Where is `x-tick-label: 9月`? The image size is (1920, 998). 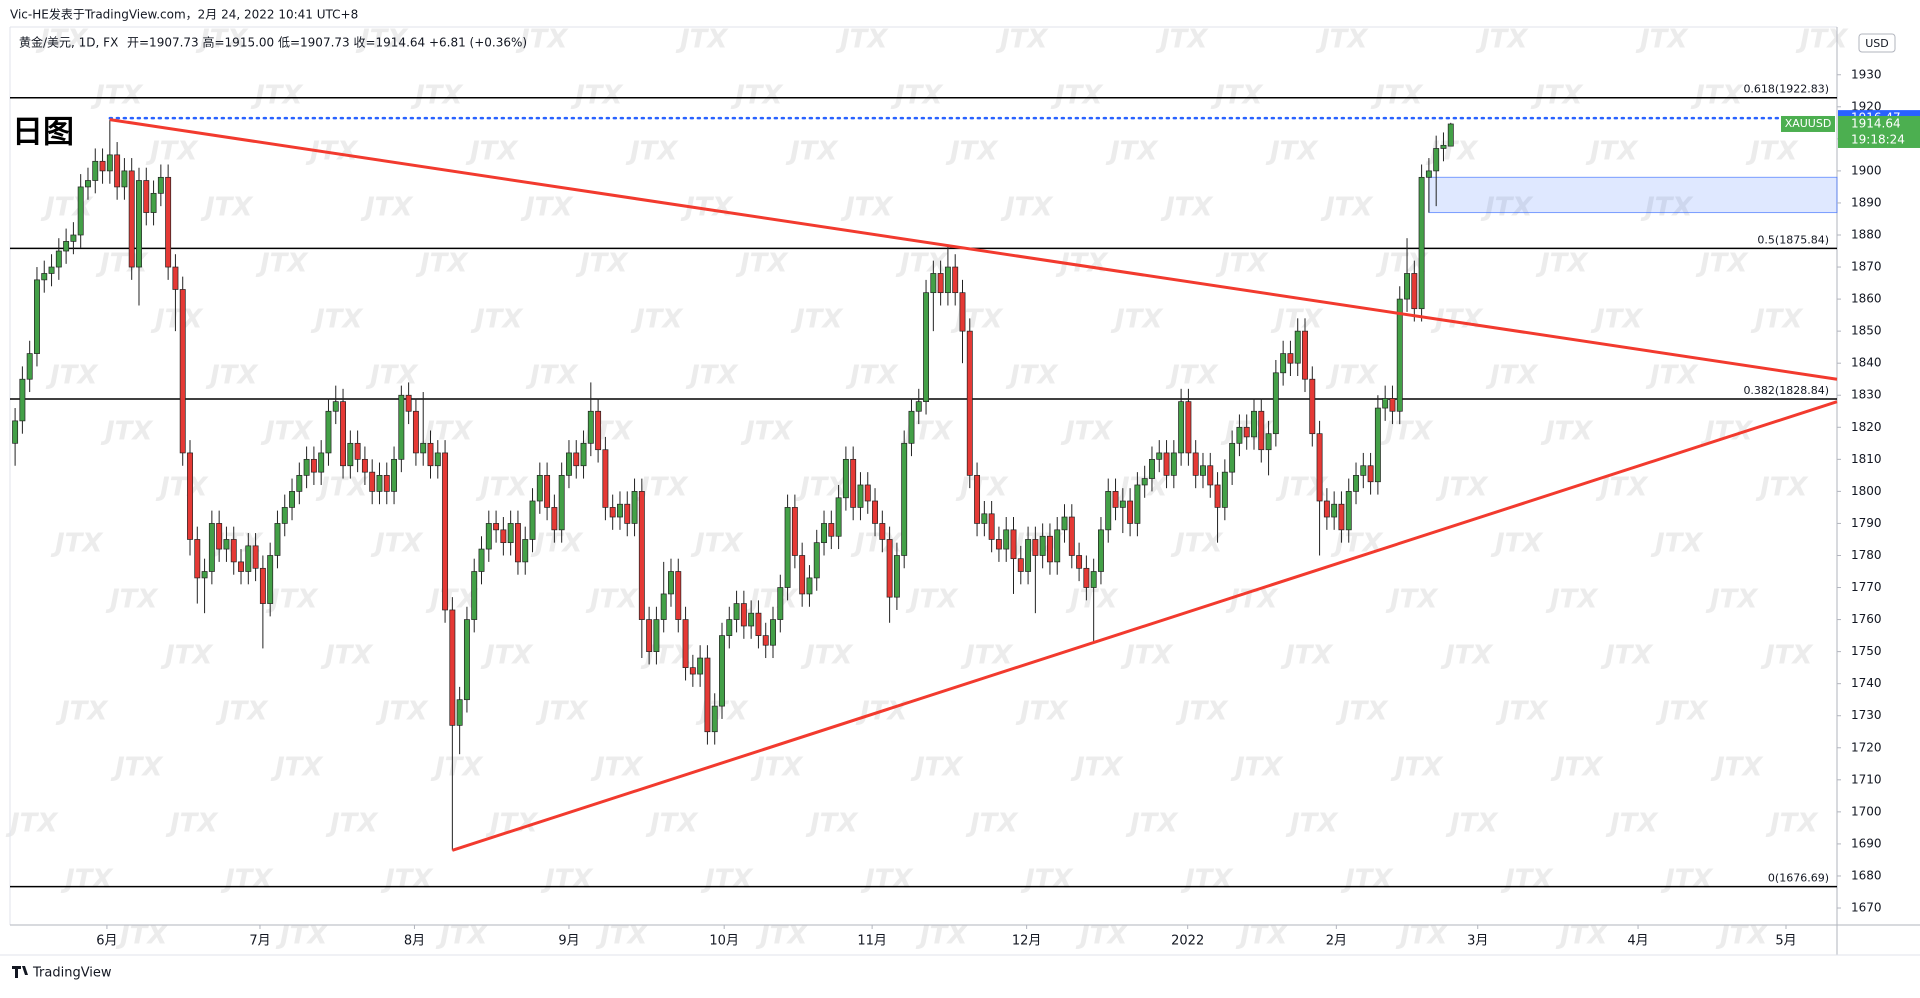
x-tick-label: 9月 is located at coordinates (568, 941).